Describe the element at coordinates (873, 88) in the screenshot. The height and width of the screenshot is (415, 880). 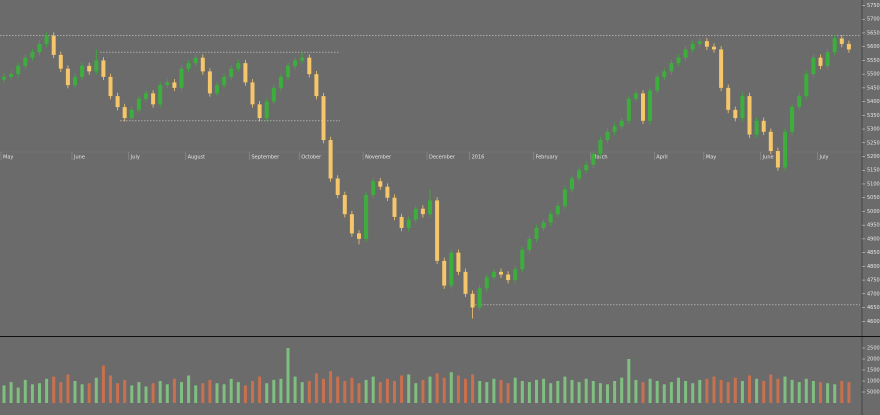
I see `y-tick-label: 5450` at that location.